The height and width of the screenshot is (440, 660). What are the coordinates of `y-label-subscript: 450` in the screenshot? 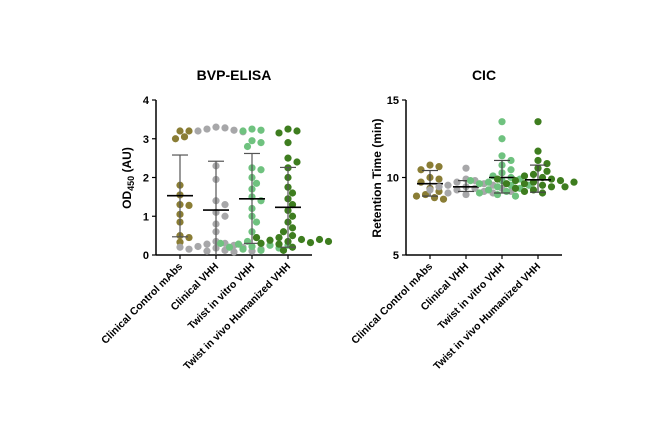 It's located at (131, 183).